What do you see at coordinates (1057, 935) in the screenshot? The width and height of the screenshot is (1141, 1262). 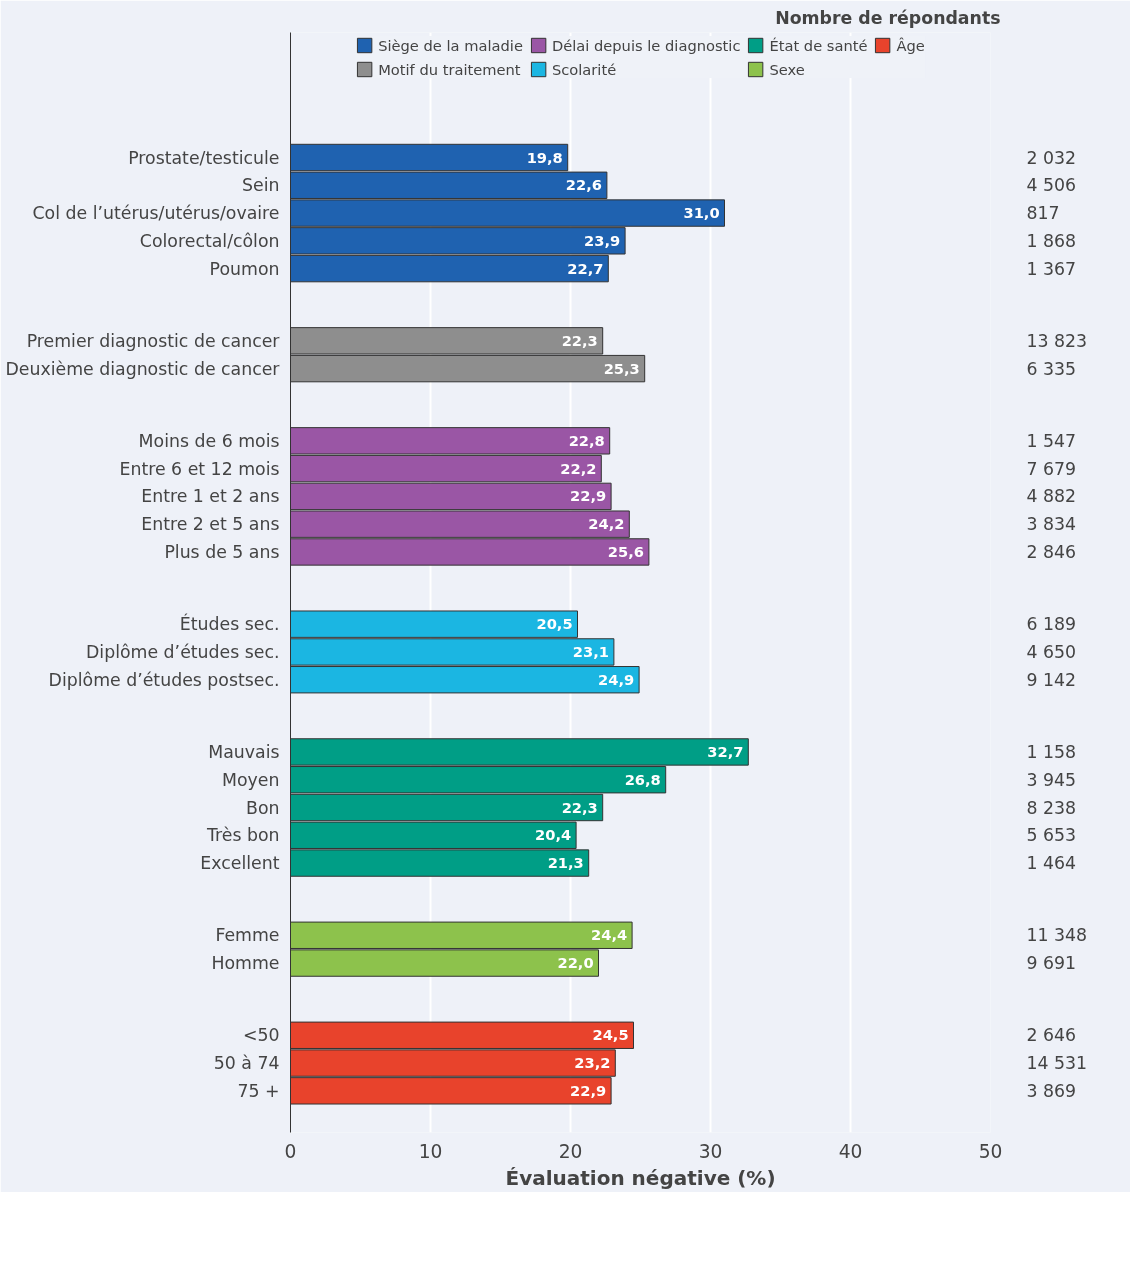 I see `text: 11 348` at bounding box center [1057, 935].